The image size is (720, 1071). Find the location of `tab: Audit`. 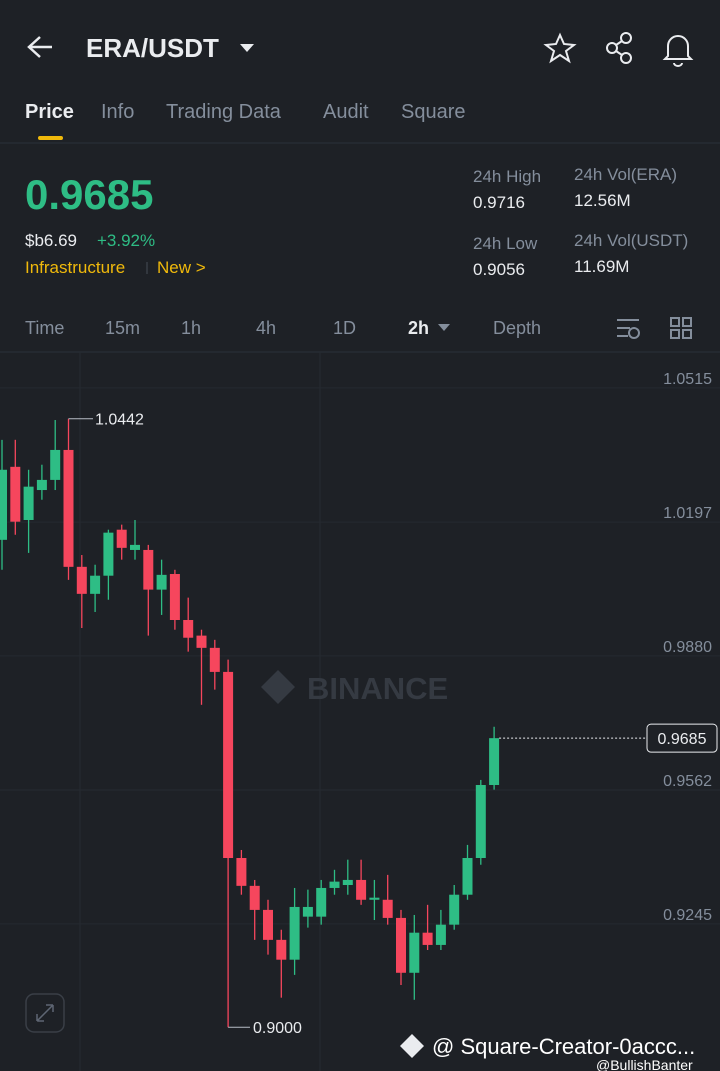

tab: Audit is located at coordinates (346, 112).